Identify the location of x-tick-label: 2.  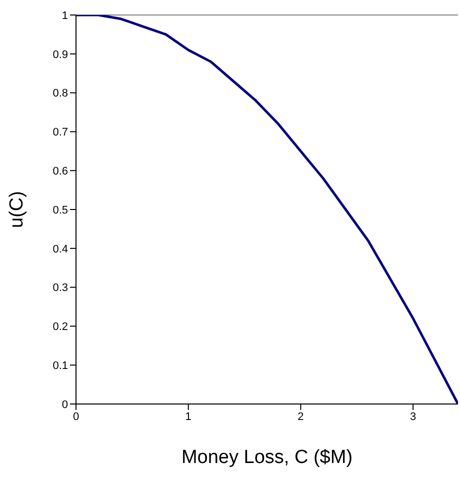
(301, 416).